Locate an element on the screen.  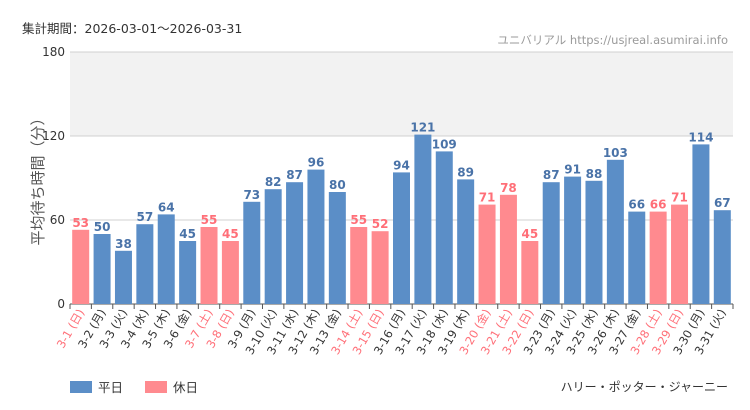
attraction-name: ハリー・ポッター・ジャーニー is located at coordinates (644, 387).